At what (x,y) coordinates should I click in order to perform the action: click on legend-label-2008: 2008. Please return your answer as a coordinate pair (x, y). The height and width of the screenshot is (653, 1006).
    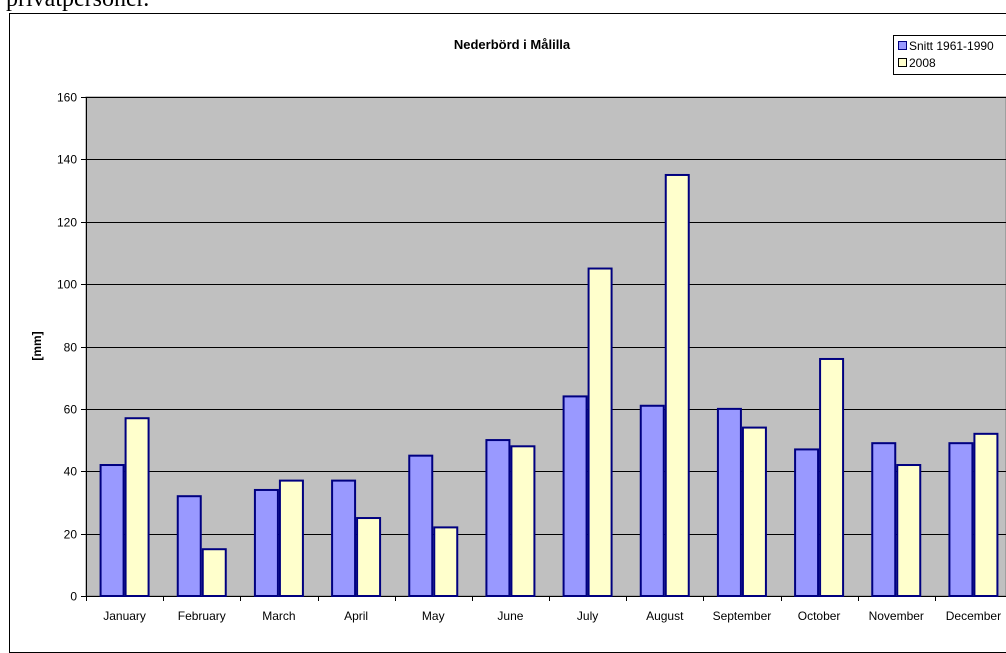
    Looking at the image, I should click on (922, 63).